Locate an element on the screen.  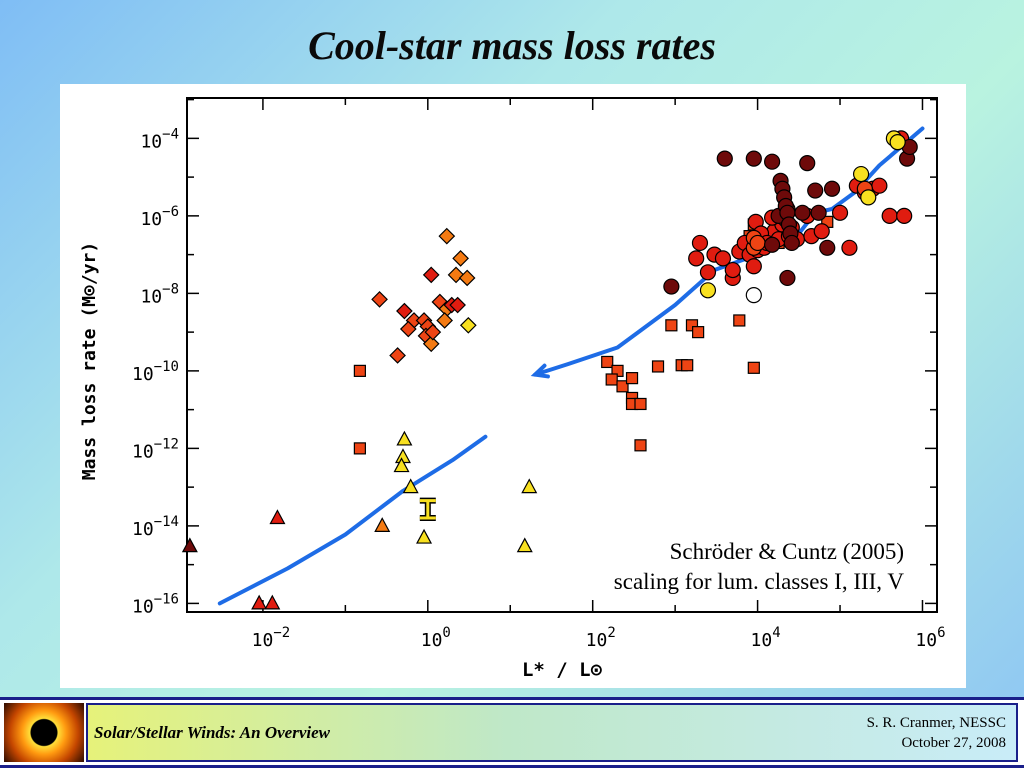
y-axis-label: Mass loss rate (M⊙/yr) is located at coordinates (89, 361).